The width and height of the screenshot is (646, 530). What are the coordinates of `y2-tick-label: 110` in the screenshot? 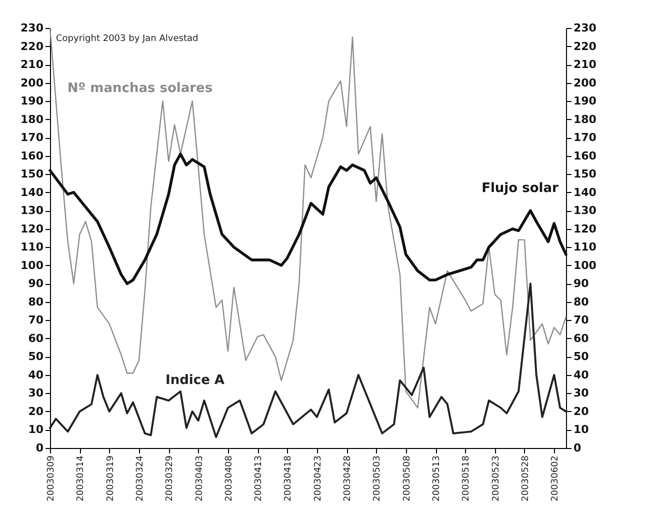 It's located at (585, 247).